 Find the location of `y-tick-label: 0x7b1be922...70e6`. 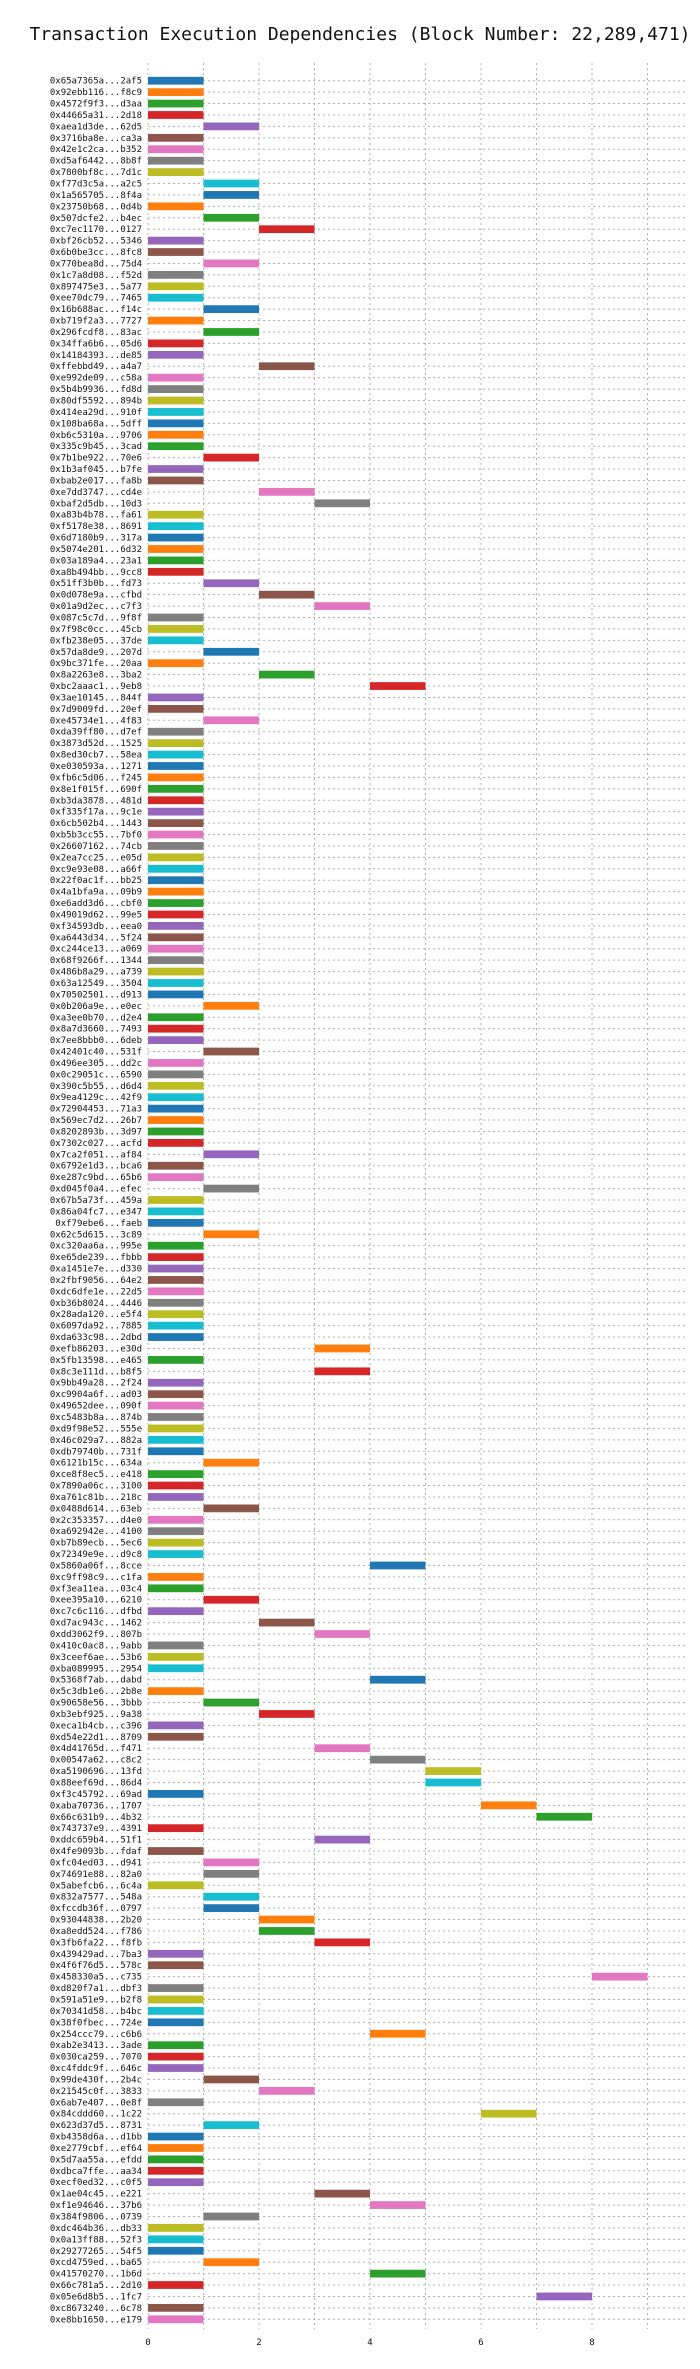

y-tick-label: 0x7b1be922...70e6 is located at coordinates (96, 459).